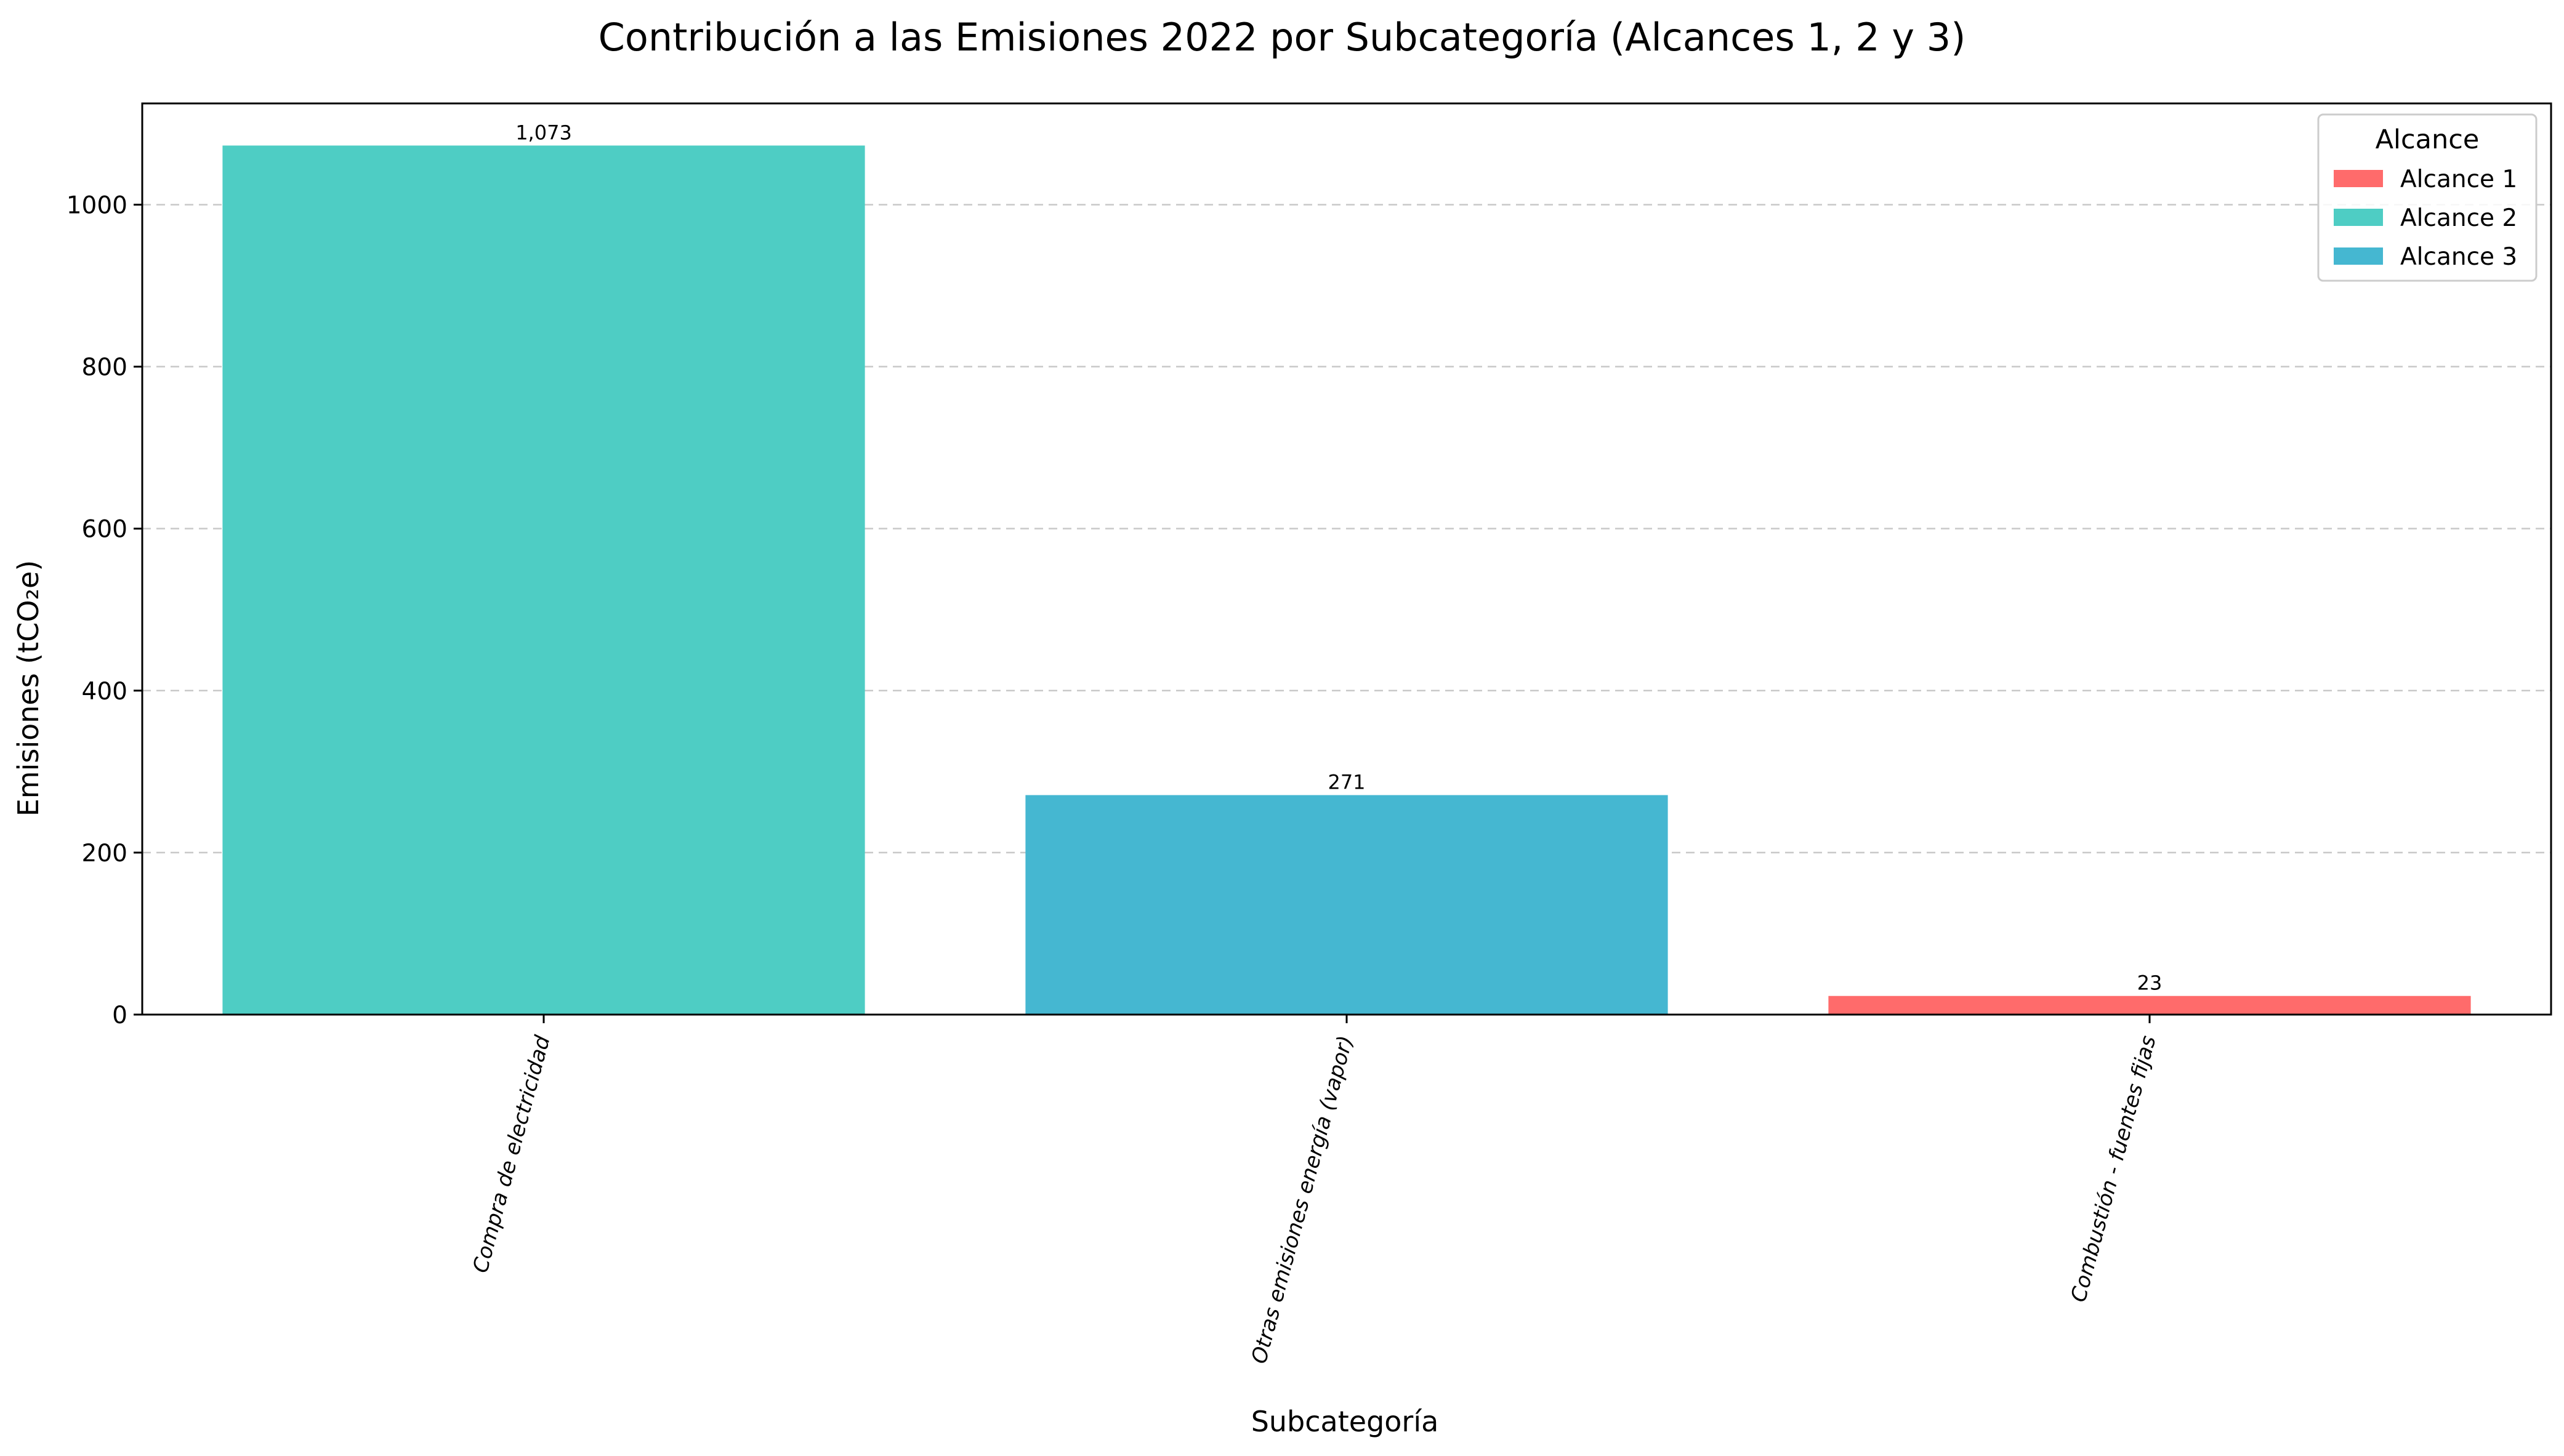  What do you see at coordinates (2428, 139) in the screenshot?
I see `legend-title: Alcance` at bounding box center [2428, 139].